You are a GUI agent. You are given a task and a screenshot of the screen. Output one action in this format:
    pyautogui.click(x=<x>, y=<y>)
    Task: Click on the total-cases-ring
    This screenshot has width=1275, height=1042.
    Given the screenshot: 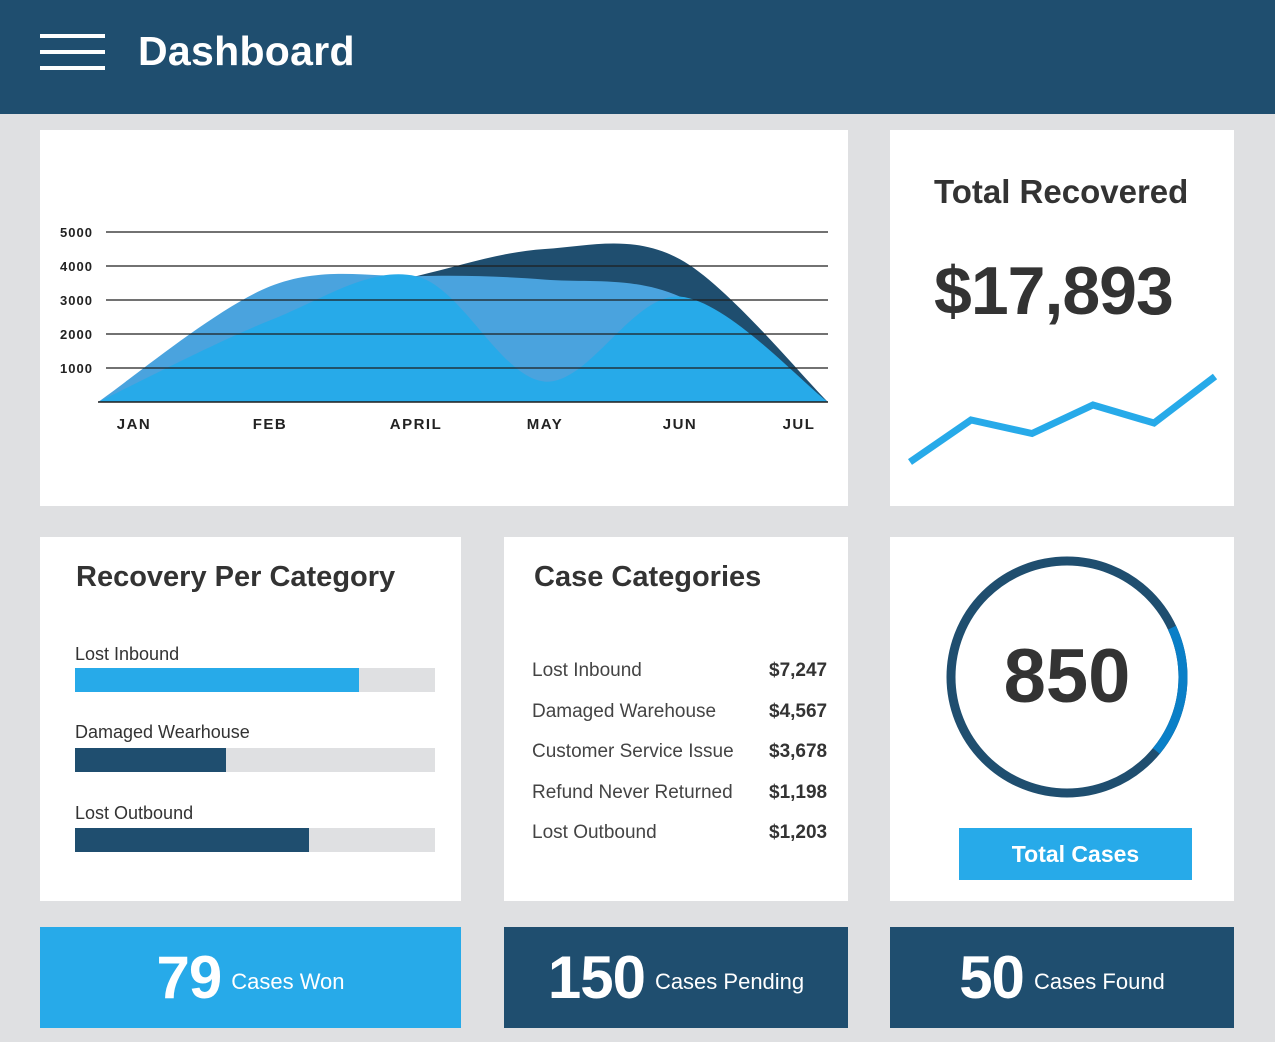 What is the action you would take?
    pyautogui.click(x=1067, y=677)
    